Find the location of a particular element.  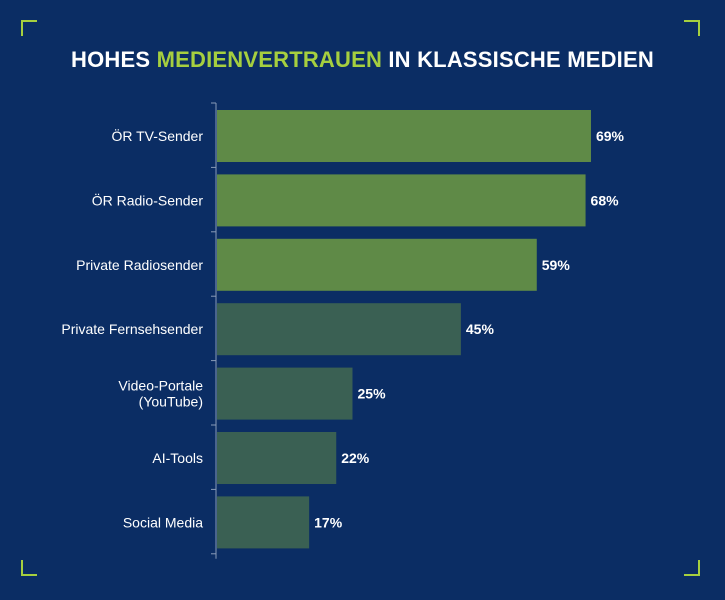

category-label: Social Media is located at coordinates (163, 522).